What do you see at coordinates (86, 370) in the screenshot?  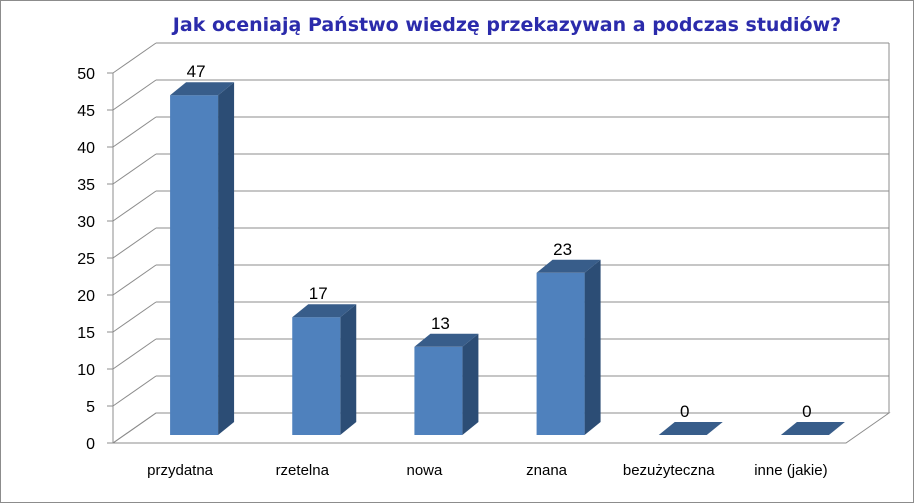 I see `y-tick-label: 10` at bounding box center [86, 370].